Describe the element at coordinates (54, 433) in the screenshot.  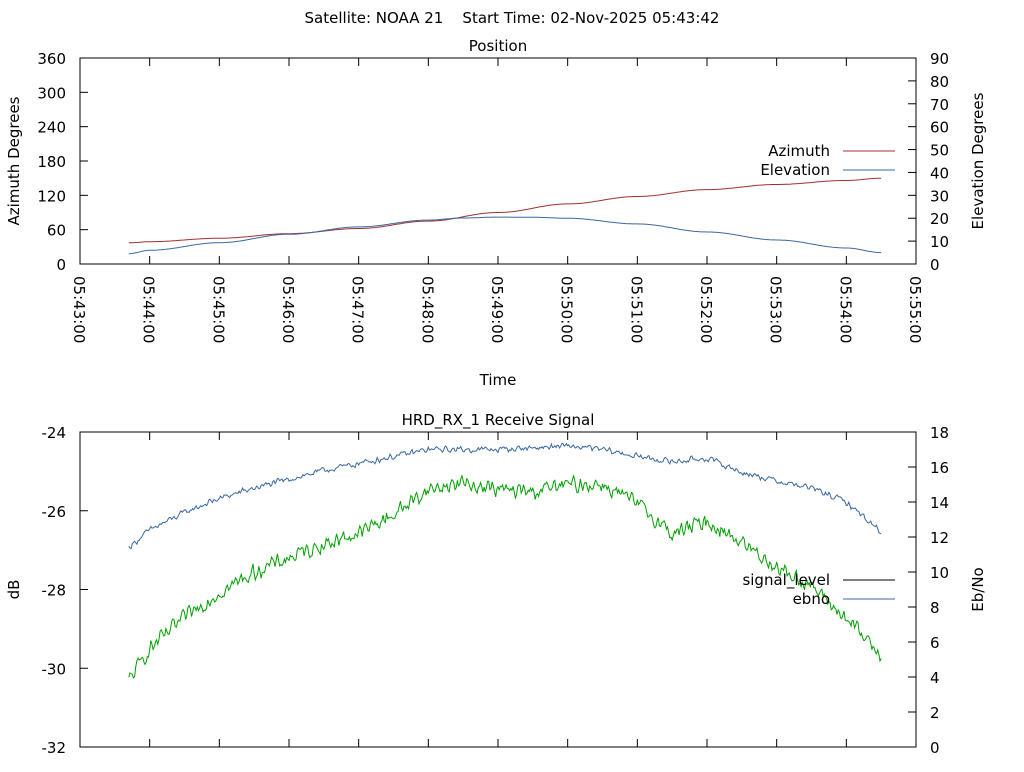
I see `y-tick-label: -24` at that location.